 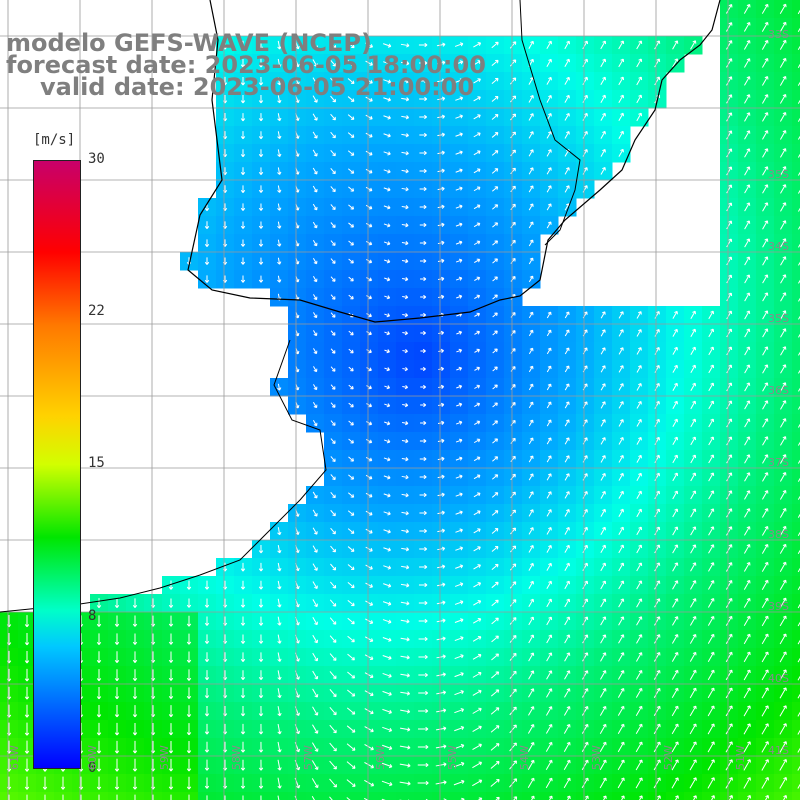 I want to click on lon-label: 54W, so click(x=524, y=757).